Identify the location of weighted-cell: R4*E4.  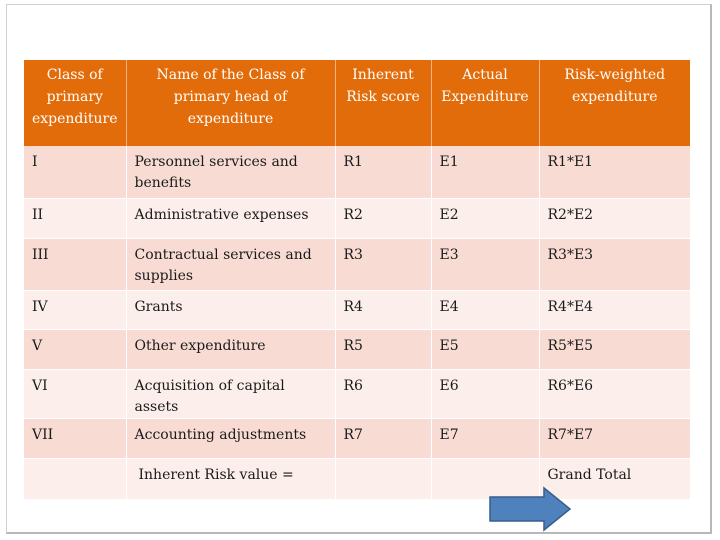
(615, 310).